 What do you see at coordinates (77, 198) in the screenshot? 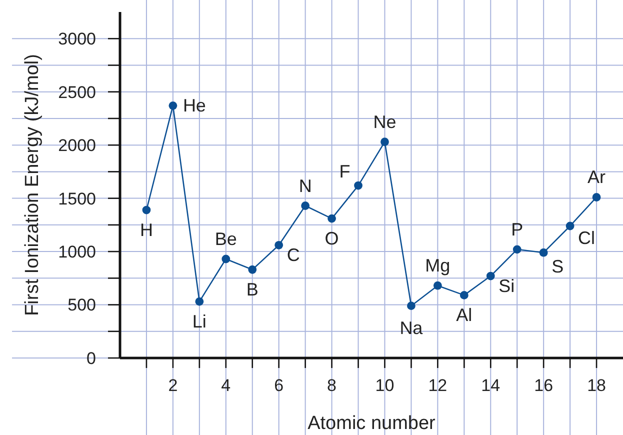
I see `y-tick-label: 1500` at bounding box center [77, 198].